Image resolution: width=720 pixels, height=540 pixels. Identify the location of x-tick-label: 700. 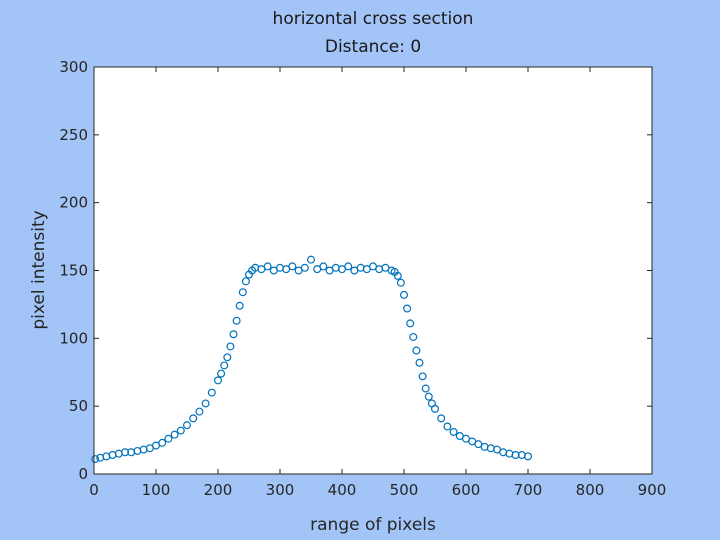
(528, 490).